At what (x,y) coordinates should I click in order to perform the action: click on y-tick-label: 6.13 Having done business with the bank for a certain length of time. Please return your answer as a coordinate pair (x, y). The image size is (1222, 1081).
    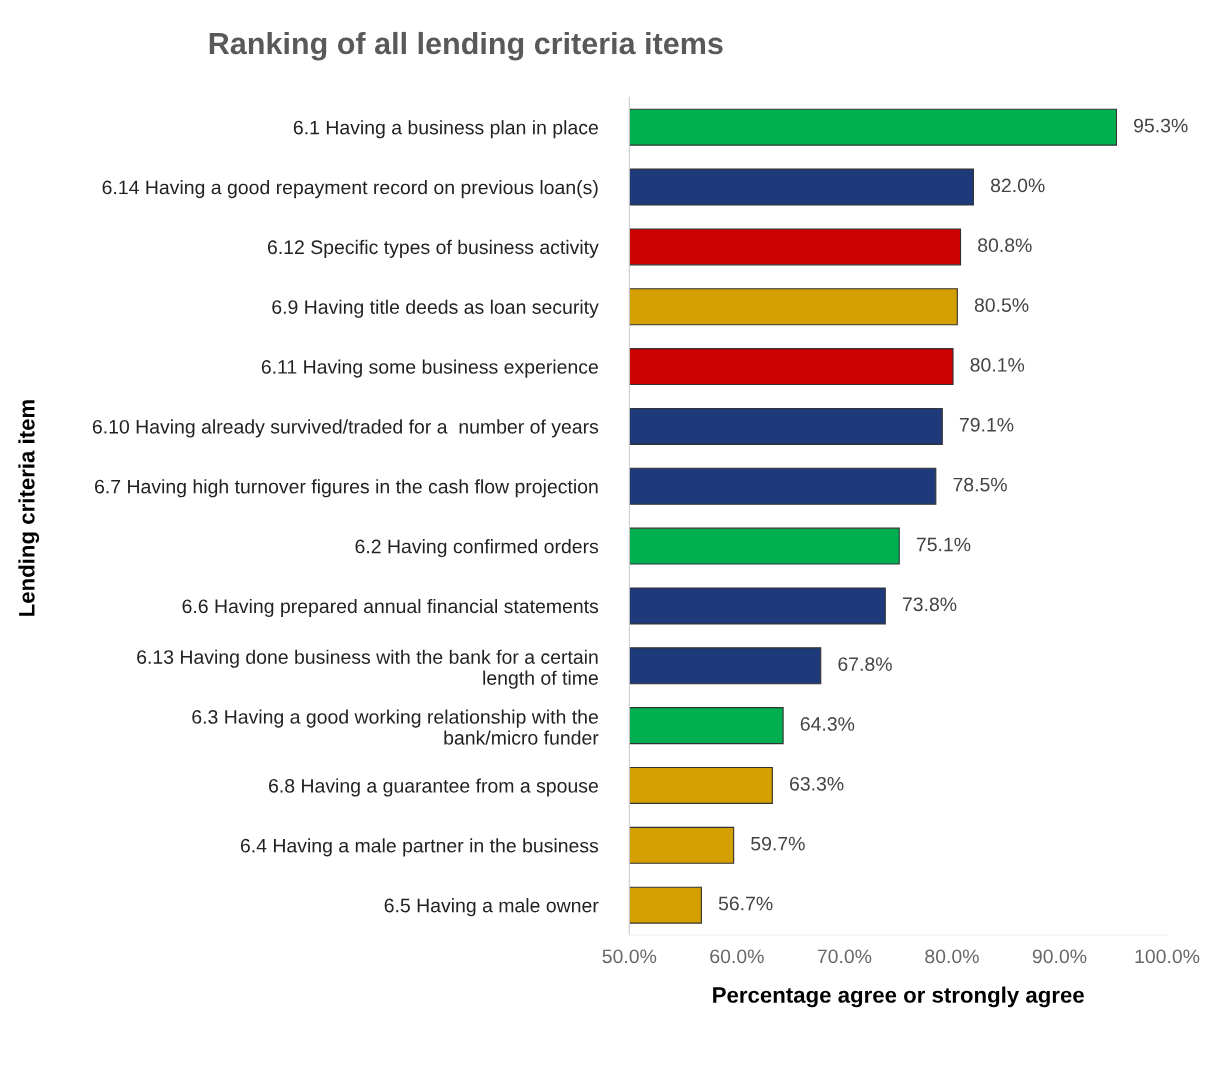
    Looking at the image, I should click on (367, 669).